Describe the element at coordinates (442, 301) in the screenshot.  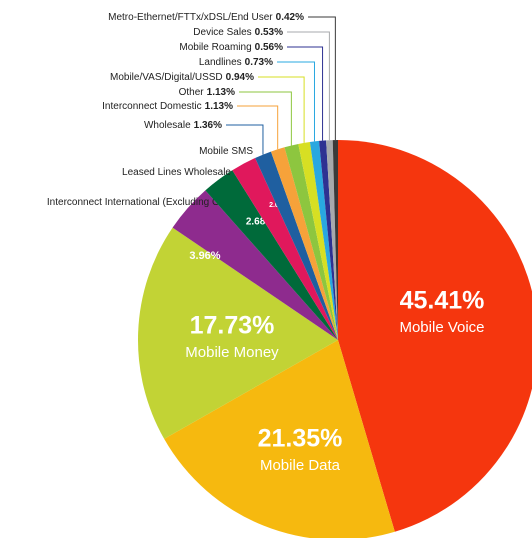
I see `slice-value-label: 45.41%` at that location.